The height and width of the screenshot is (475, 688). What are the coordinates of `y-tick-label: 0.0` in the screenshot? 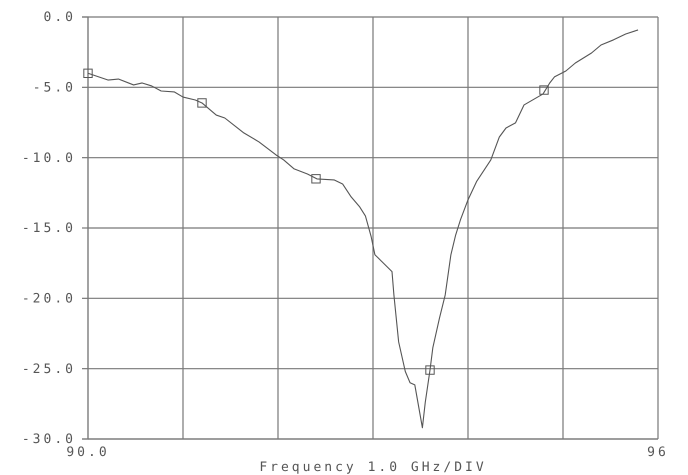 It's located at (60, 18).